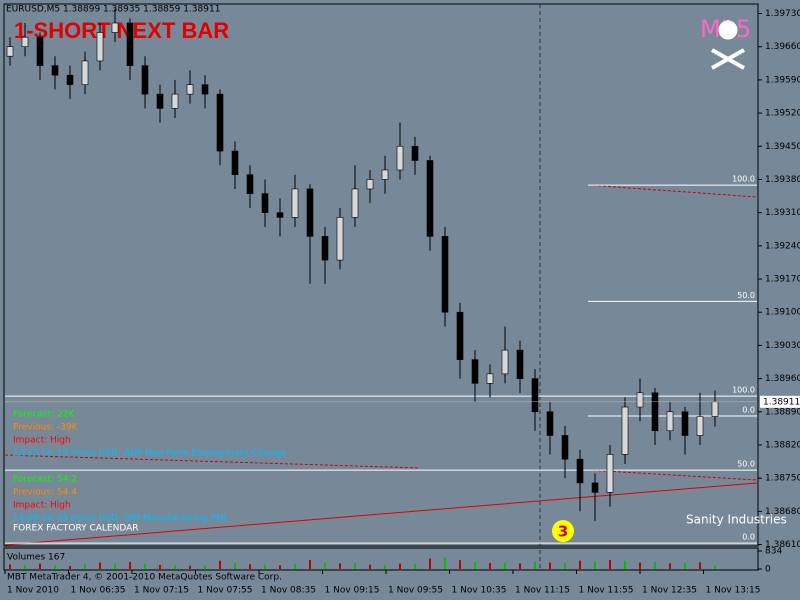 The width and height of the screenshot is (800, 600). I want to click on y-tick-label: 1.39380, so click(782, 180).